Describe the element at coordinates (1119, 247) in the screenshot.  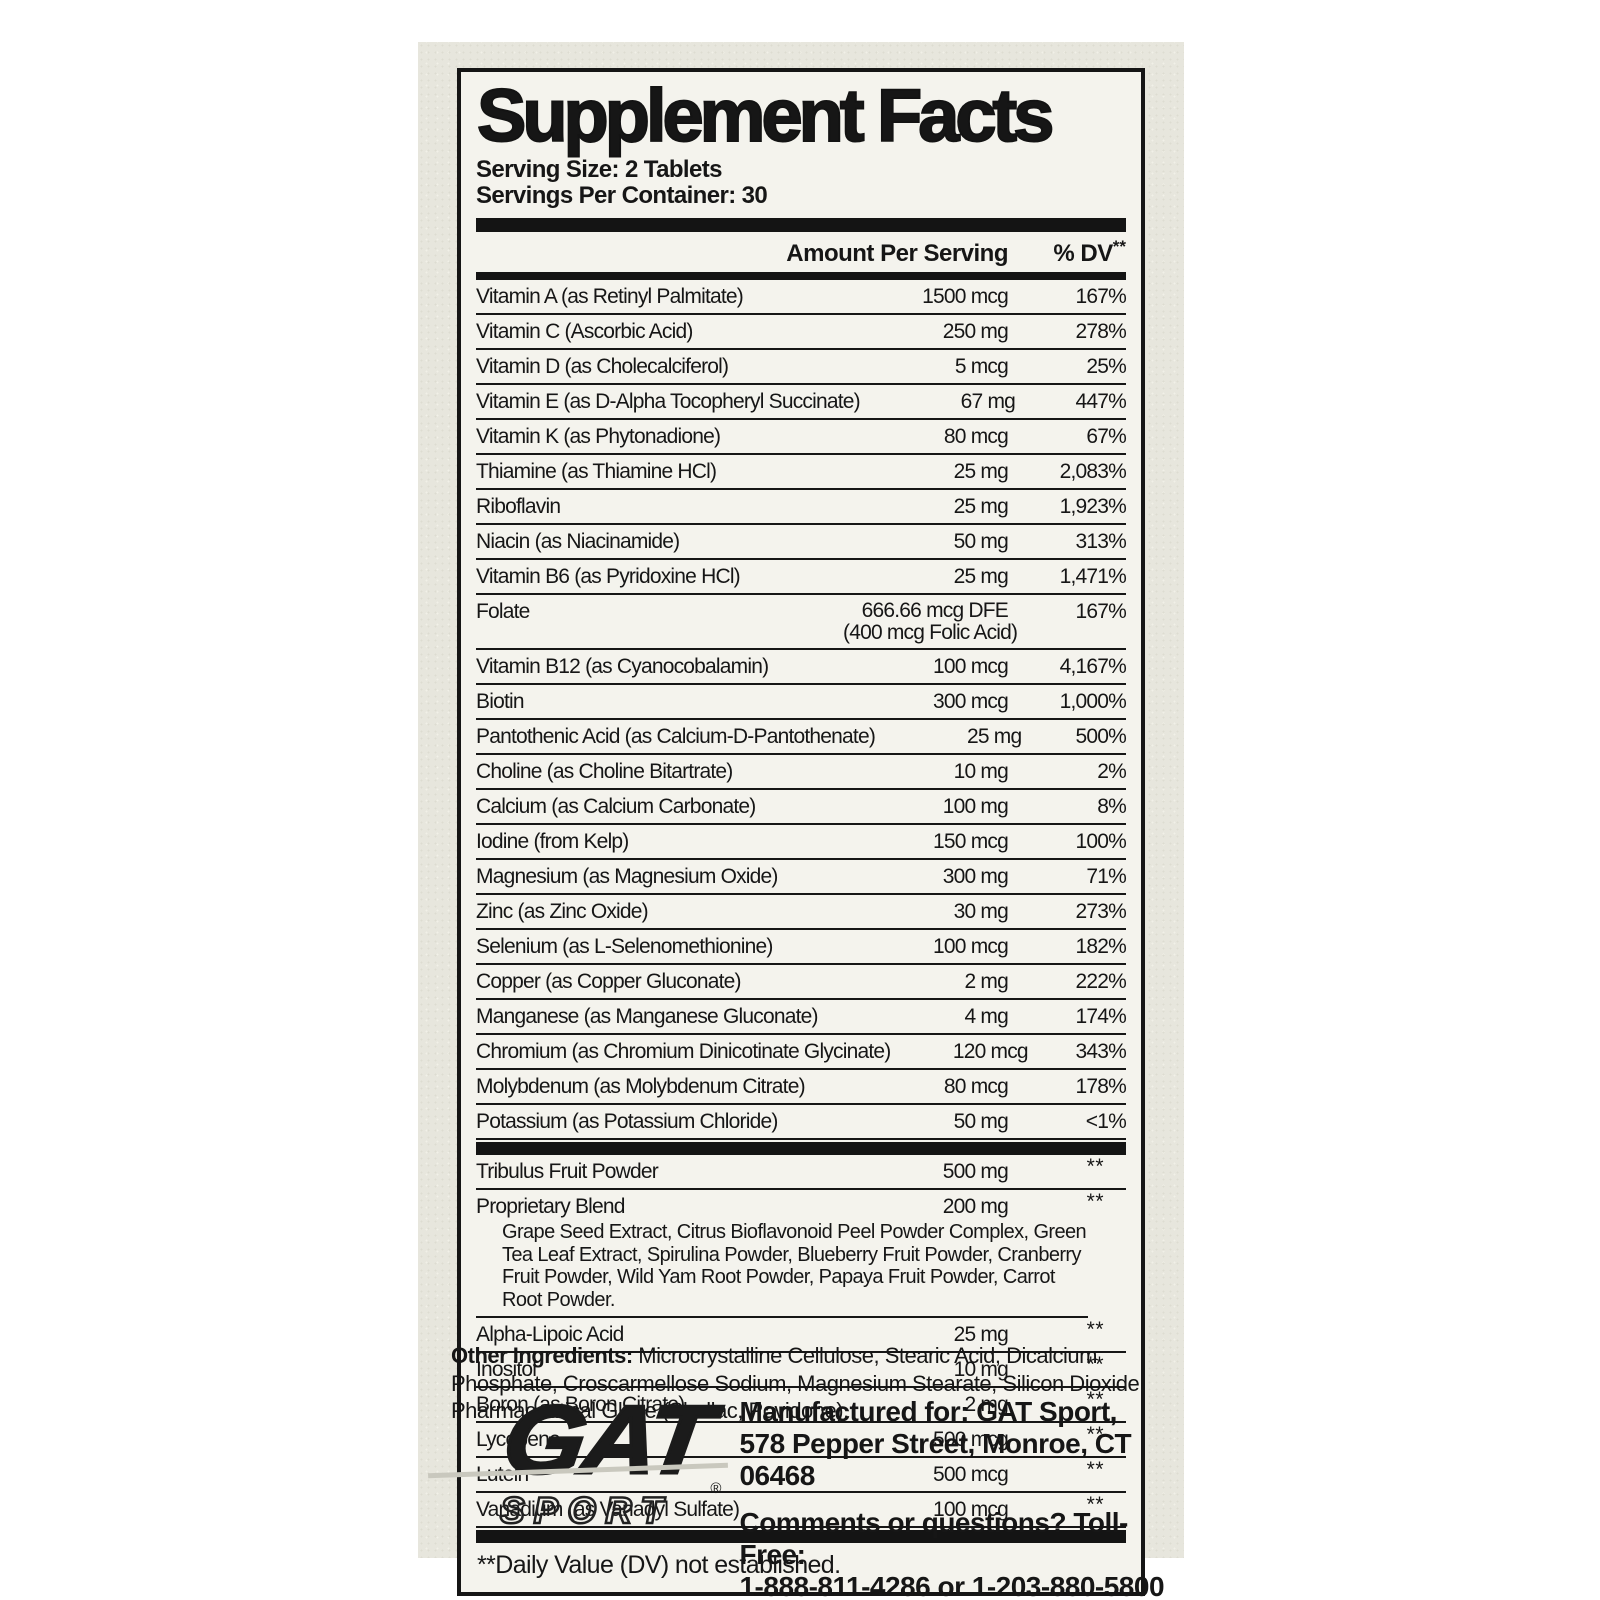
I see `dv-header-asterisks: **` at that location.